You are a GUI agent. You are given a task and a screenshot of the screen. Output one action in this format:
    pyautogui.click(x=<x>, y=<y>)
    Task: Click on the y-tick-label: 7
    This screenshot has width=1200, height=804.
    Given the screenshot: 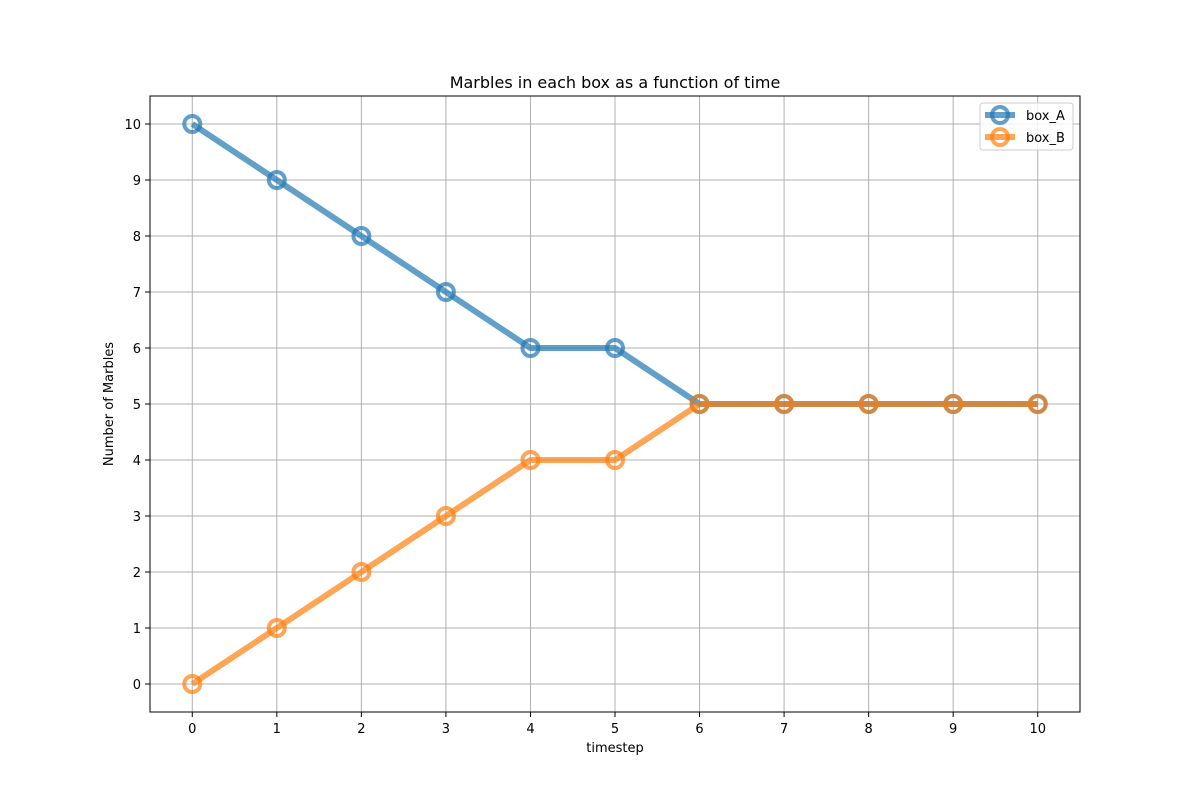 What is the action you would take?
    pyautogui.click(x=137, y=293)
    